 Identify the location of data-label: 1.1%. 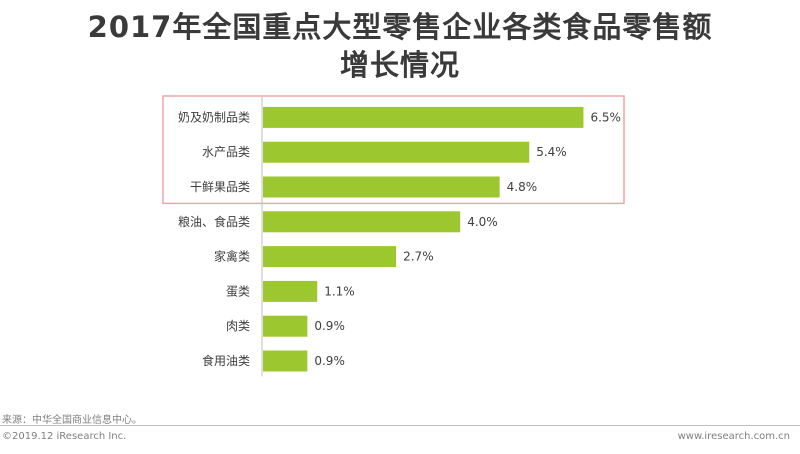
(339, 291).